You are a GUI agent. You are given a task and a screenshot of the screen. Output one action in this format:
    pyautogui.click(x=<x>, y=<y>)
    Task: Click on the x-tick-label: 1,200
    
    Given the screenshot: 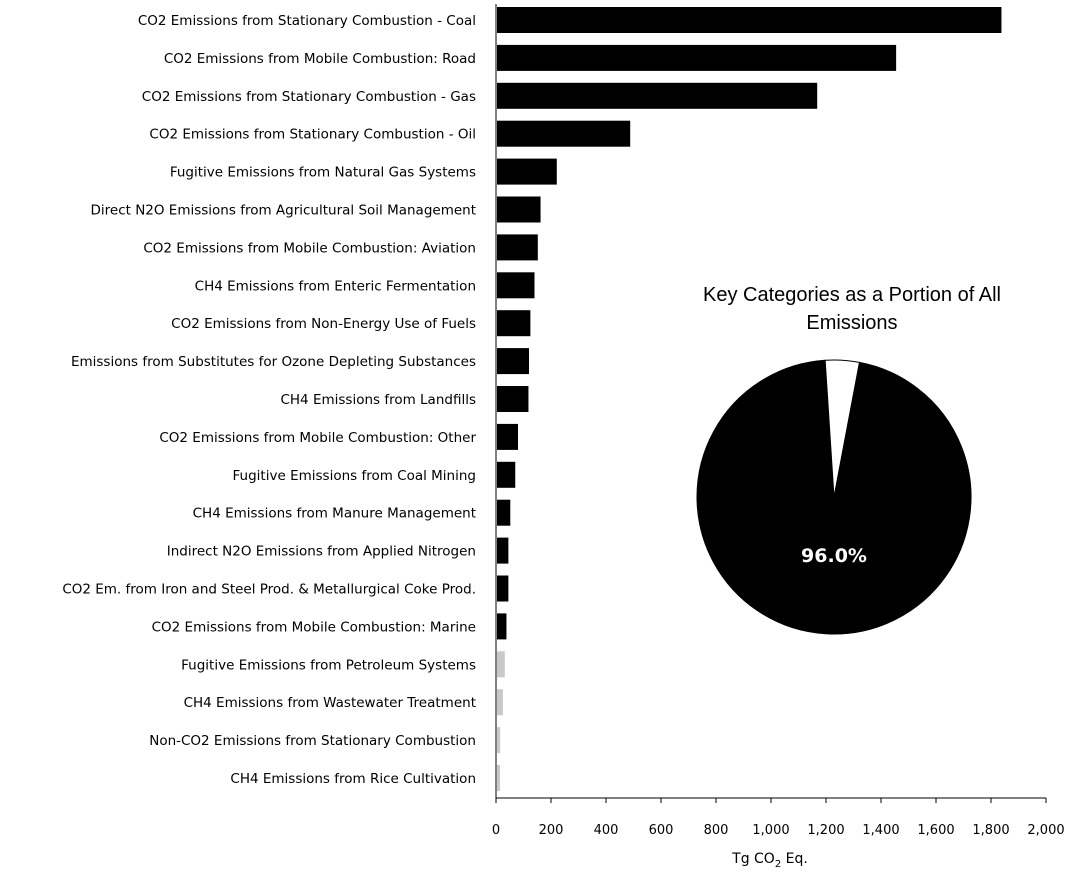 What is the action you would take?
    pyautogui.click(x=825, y=830)
    